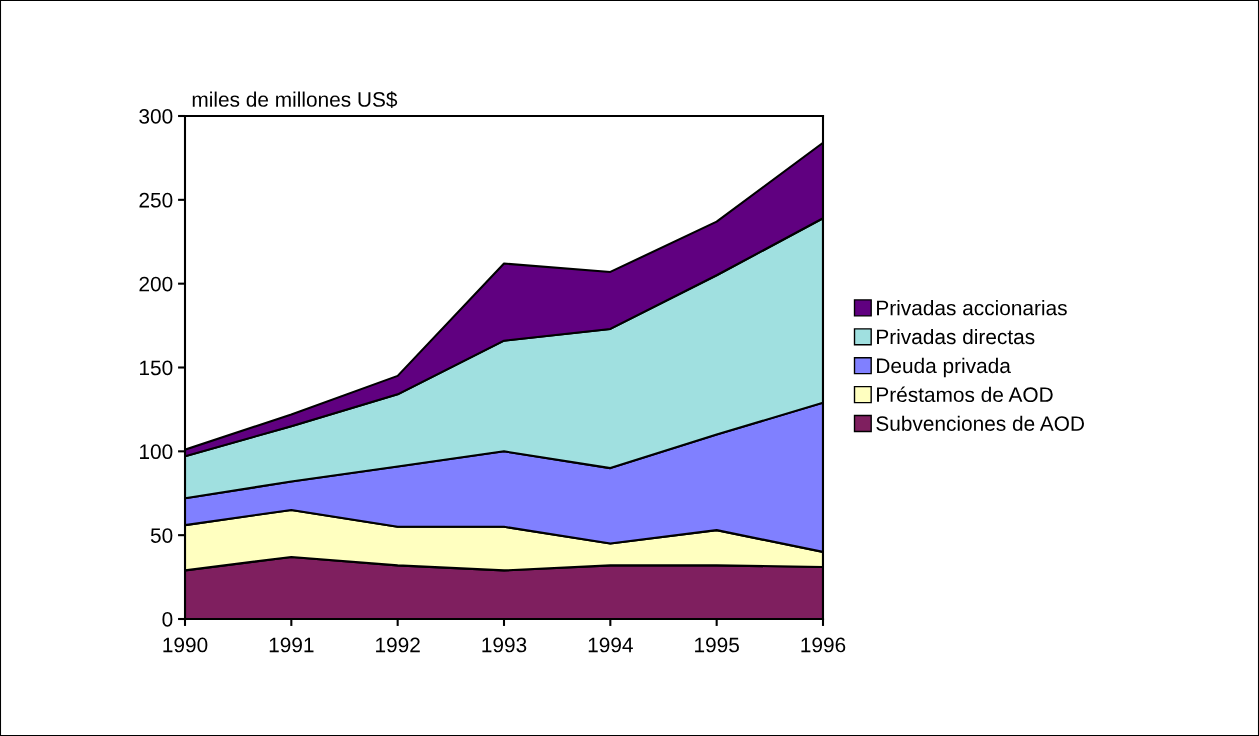 The width and height of the screenshot is (1259, 736). I want to click on legend-label: Privadas directas, so click(956, 336).